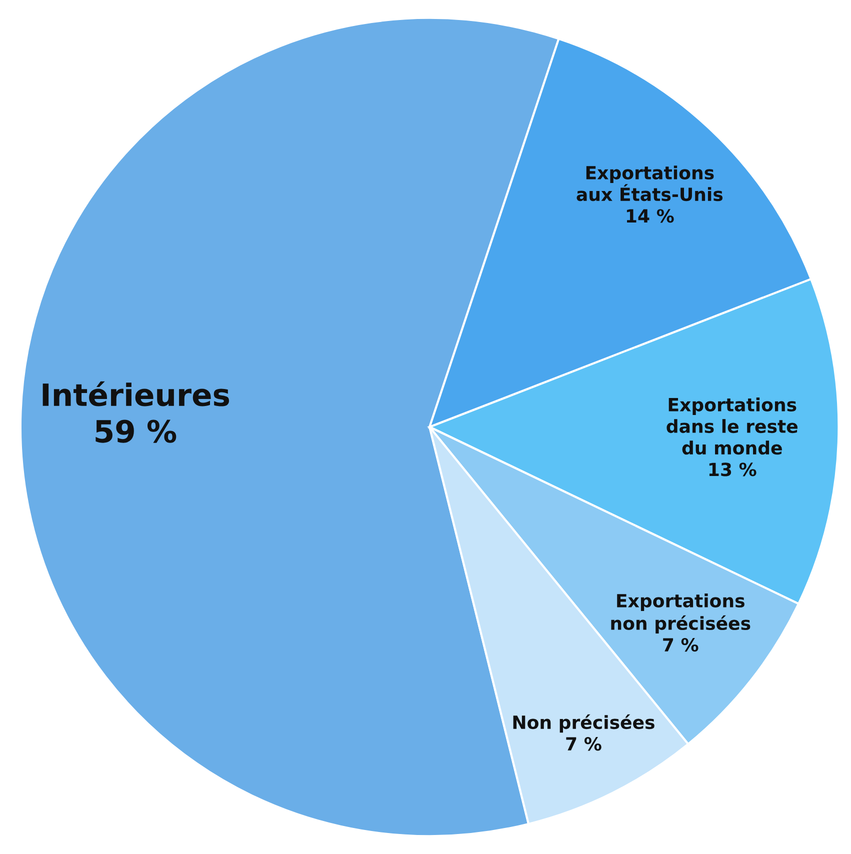 The image size is (851, 854). I want to click on slice-label: Intérieures, so click(136, 393).